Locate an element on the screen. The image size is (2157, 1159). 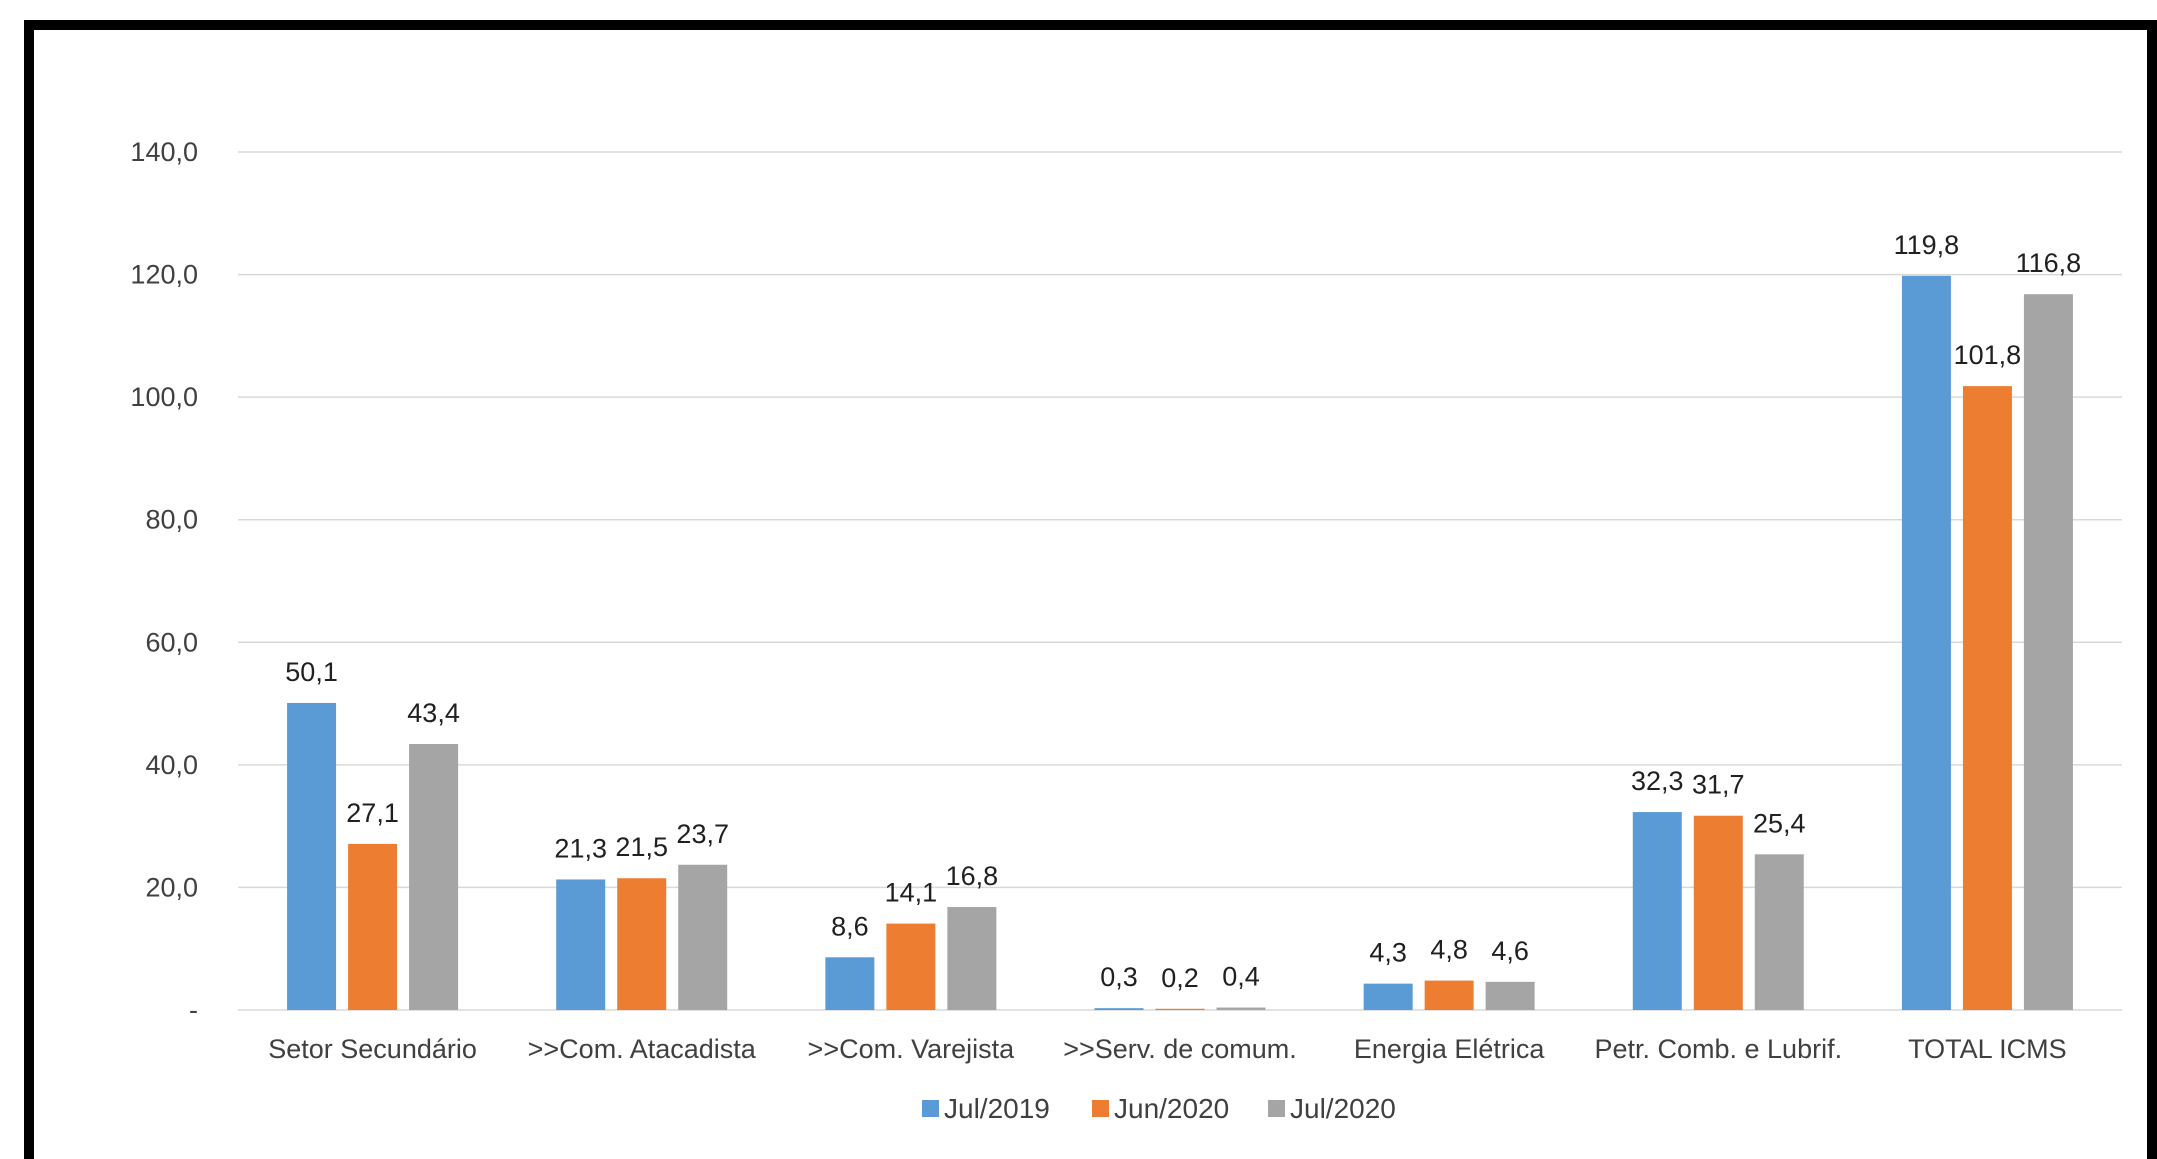
x-category-label: >>Com. Atacadista is located at coordinates (642, 1049).